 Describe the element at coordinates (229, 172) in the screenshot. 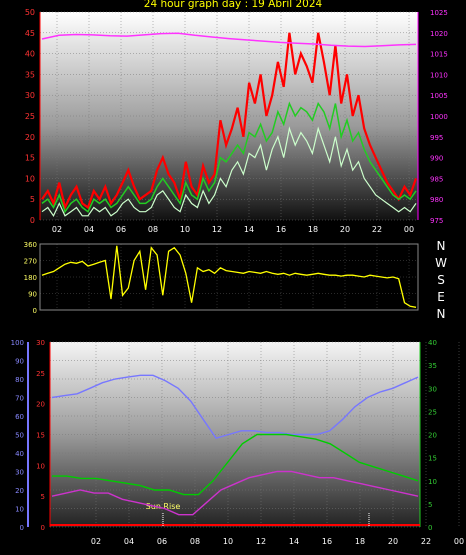

I see `series-light` at that location.